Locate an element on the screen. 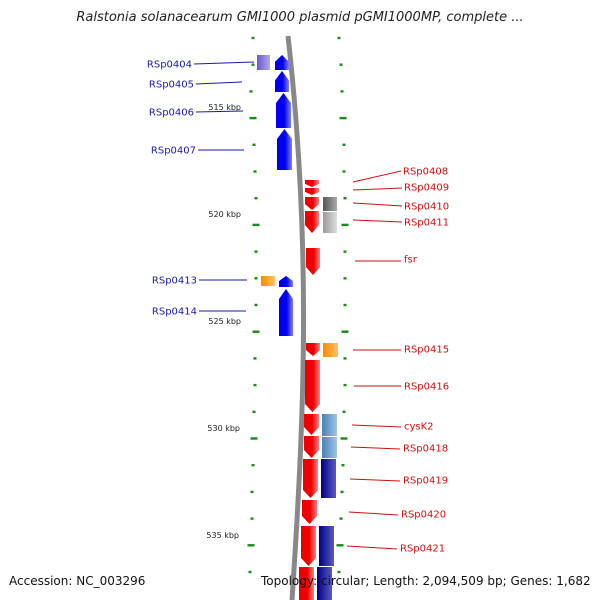 Image resolution: width=600 pixels, height=600 pixels. feature-cysK2-domain is located at coordinates (329, 425).